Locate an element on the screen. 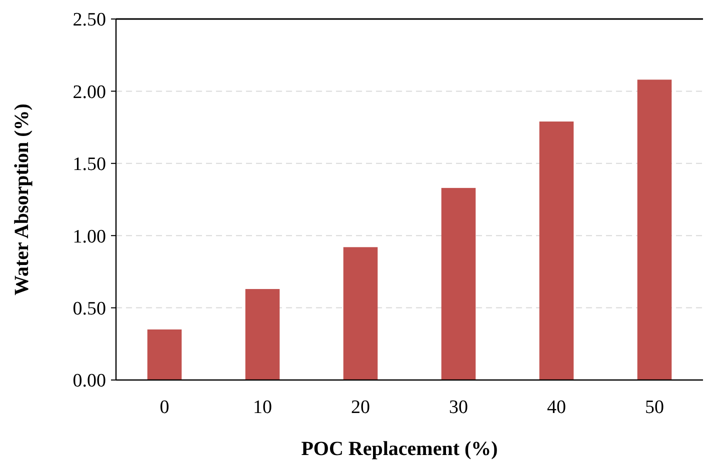 Image resolution: width=705 pixels, height=468 pixels. x-tick-label: 40 is located at coordinates (556, 407).